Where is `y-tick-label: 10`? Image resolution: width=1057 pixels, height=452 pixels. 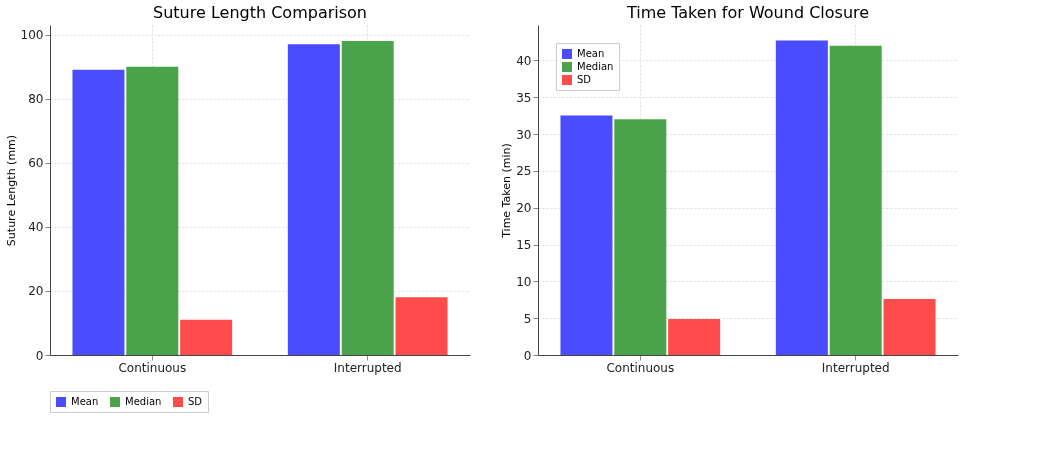
y-tick-label: 10 is located at coordinates (524, 281).